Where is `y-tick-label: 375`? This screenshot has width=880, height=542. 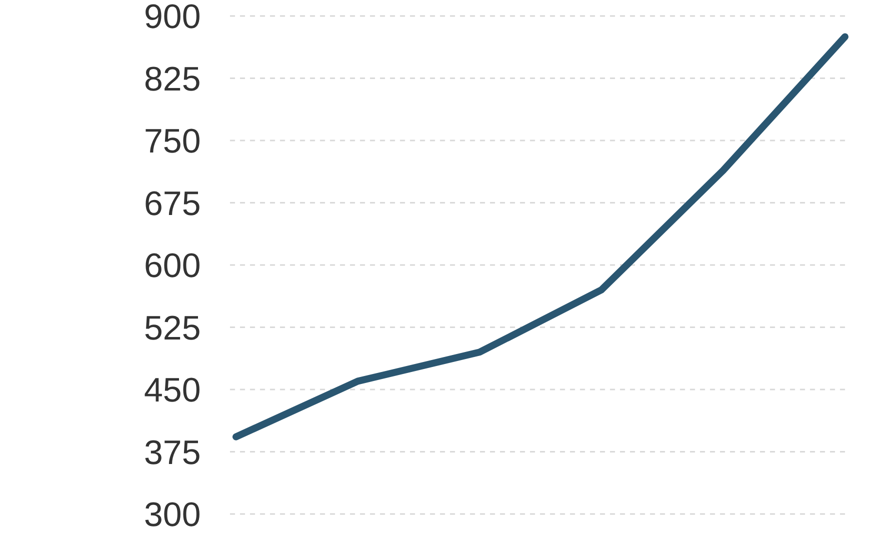
y-tick-label: 375 is located at coordinates (172, 453).